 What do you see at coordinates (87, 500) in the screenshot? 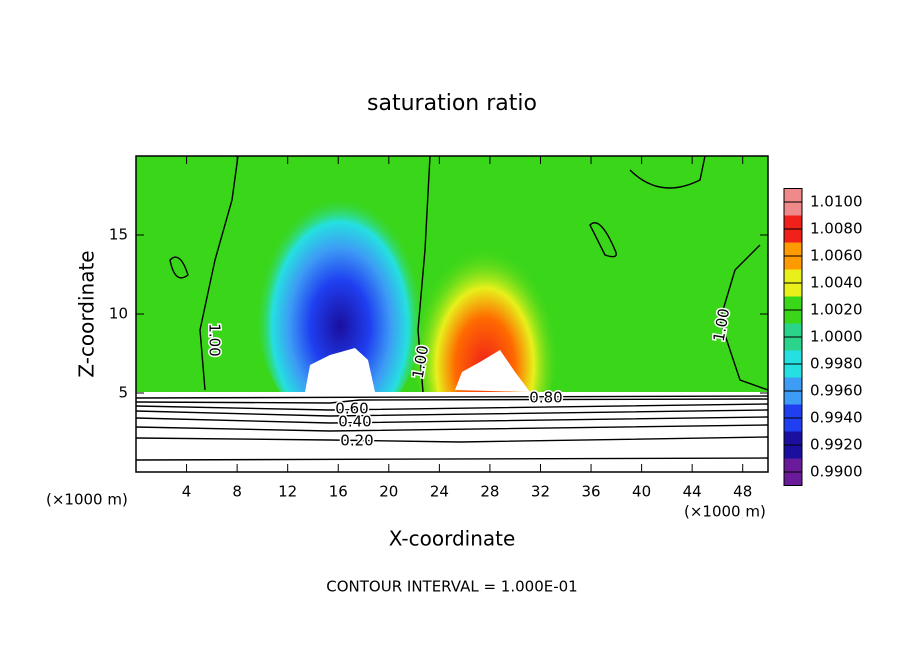
I see `y-unit-label: (×1000 m)` at bounding box center [87, 500].